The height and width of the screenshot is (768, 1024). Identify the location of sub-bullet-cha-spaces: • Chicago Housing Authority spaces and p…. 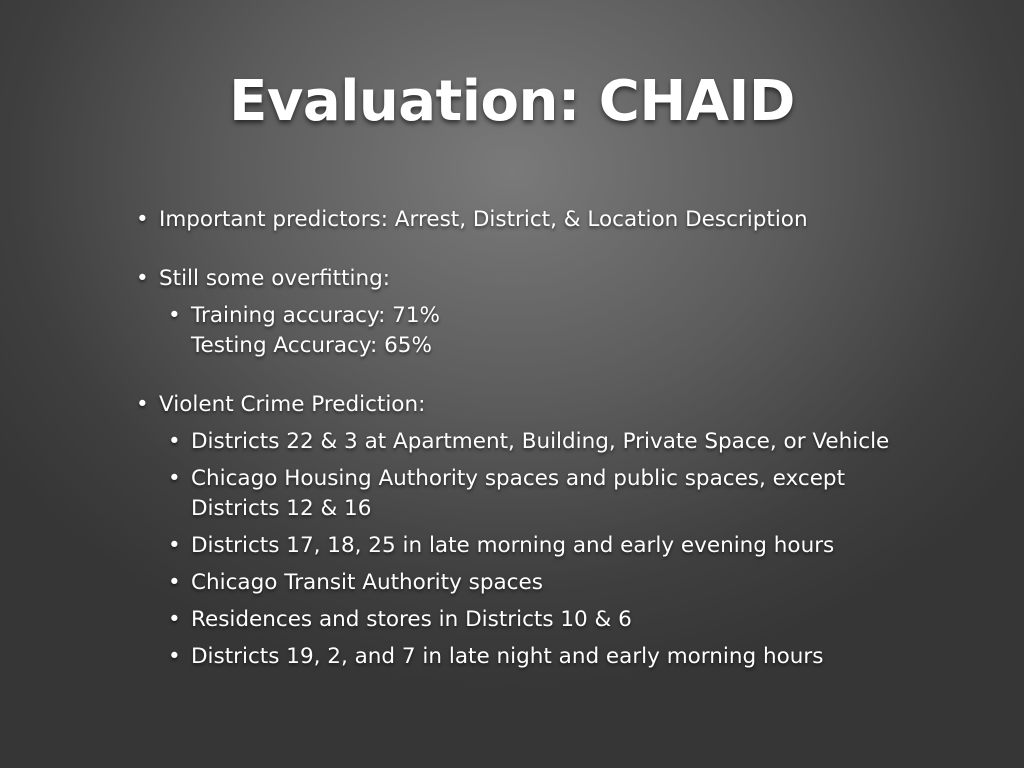
(562, 494).